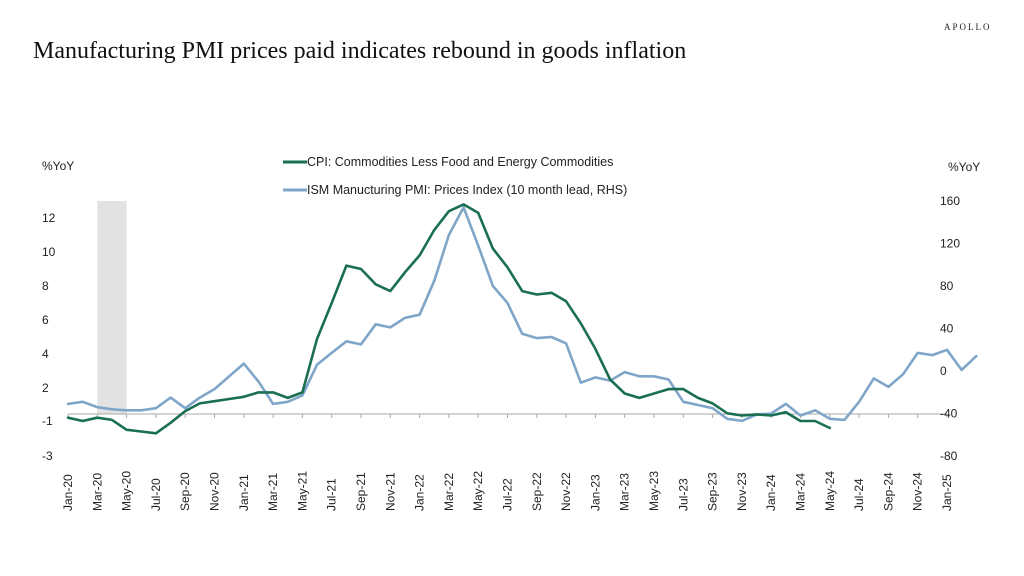 This screenshot has width=1024, height=576. What do you see at coordinates (949, 456) in the screenshot?
I see `right-tick-label: -80` at bounding box center [949, 456].